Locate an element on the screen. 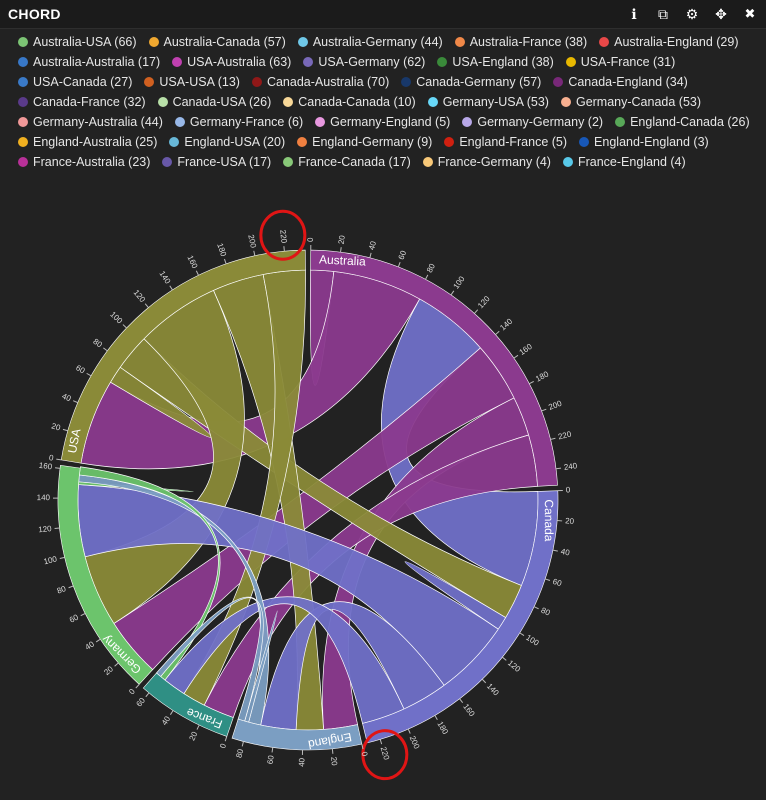  legend-label: Canada-Australia (70) is located at coordinates (328, 82).